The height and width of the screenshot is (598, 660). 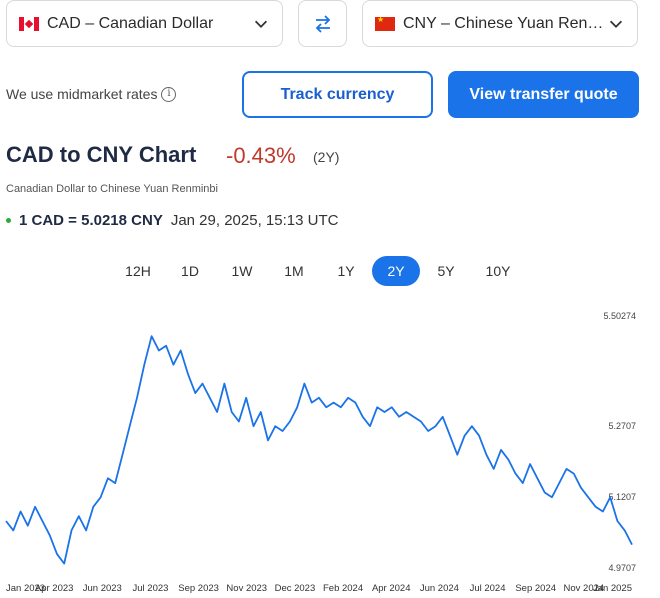 What do you see at coordinates (318, 271) in the screenshot?
I see `period-tabs: 12H 1D 1W 1M 1Y 2Y 5Y 10Y` at bounding box center [318, 271].